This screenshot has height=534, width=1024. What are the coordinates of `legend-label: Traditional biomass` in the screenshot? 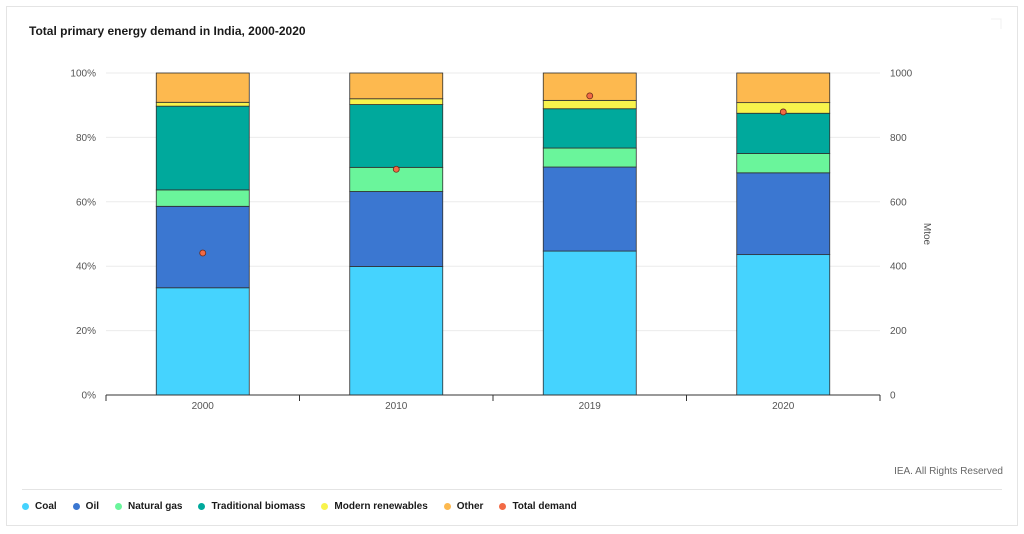 It's located at (258, 506).